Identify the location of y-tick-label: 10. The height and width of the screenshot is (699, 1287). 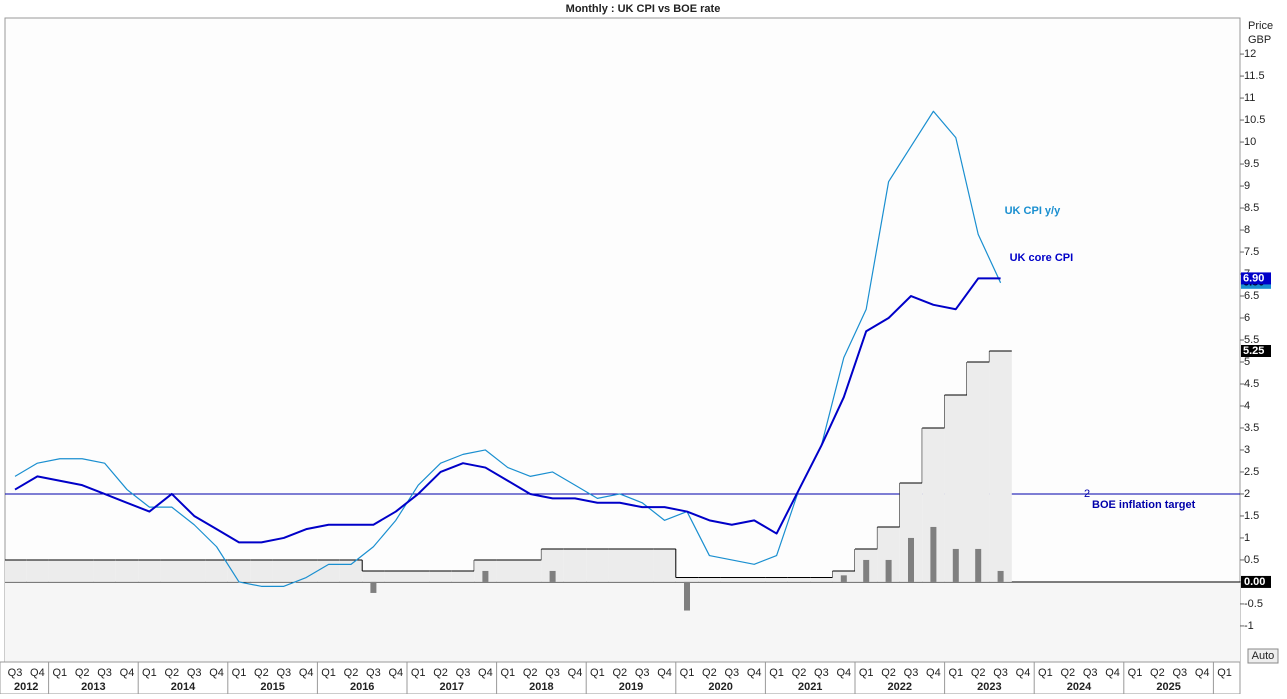
(1250, 142).